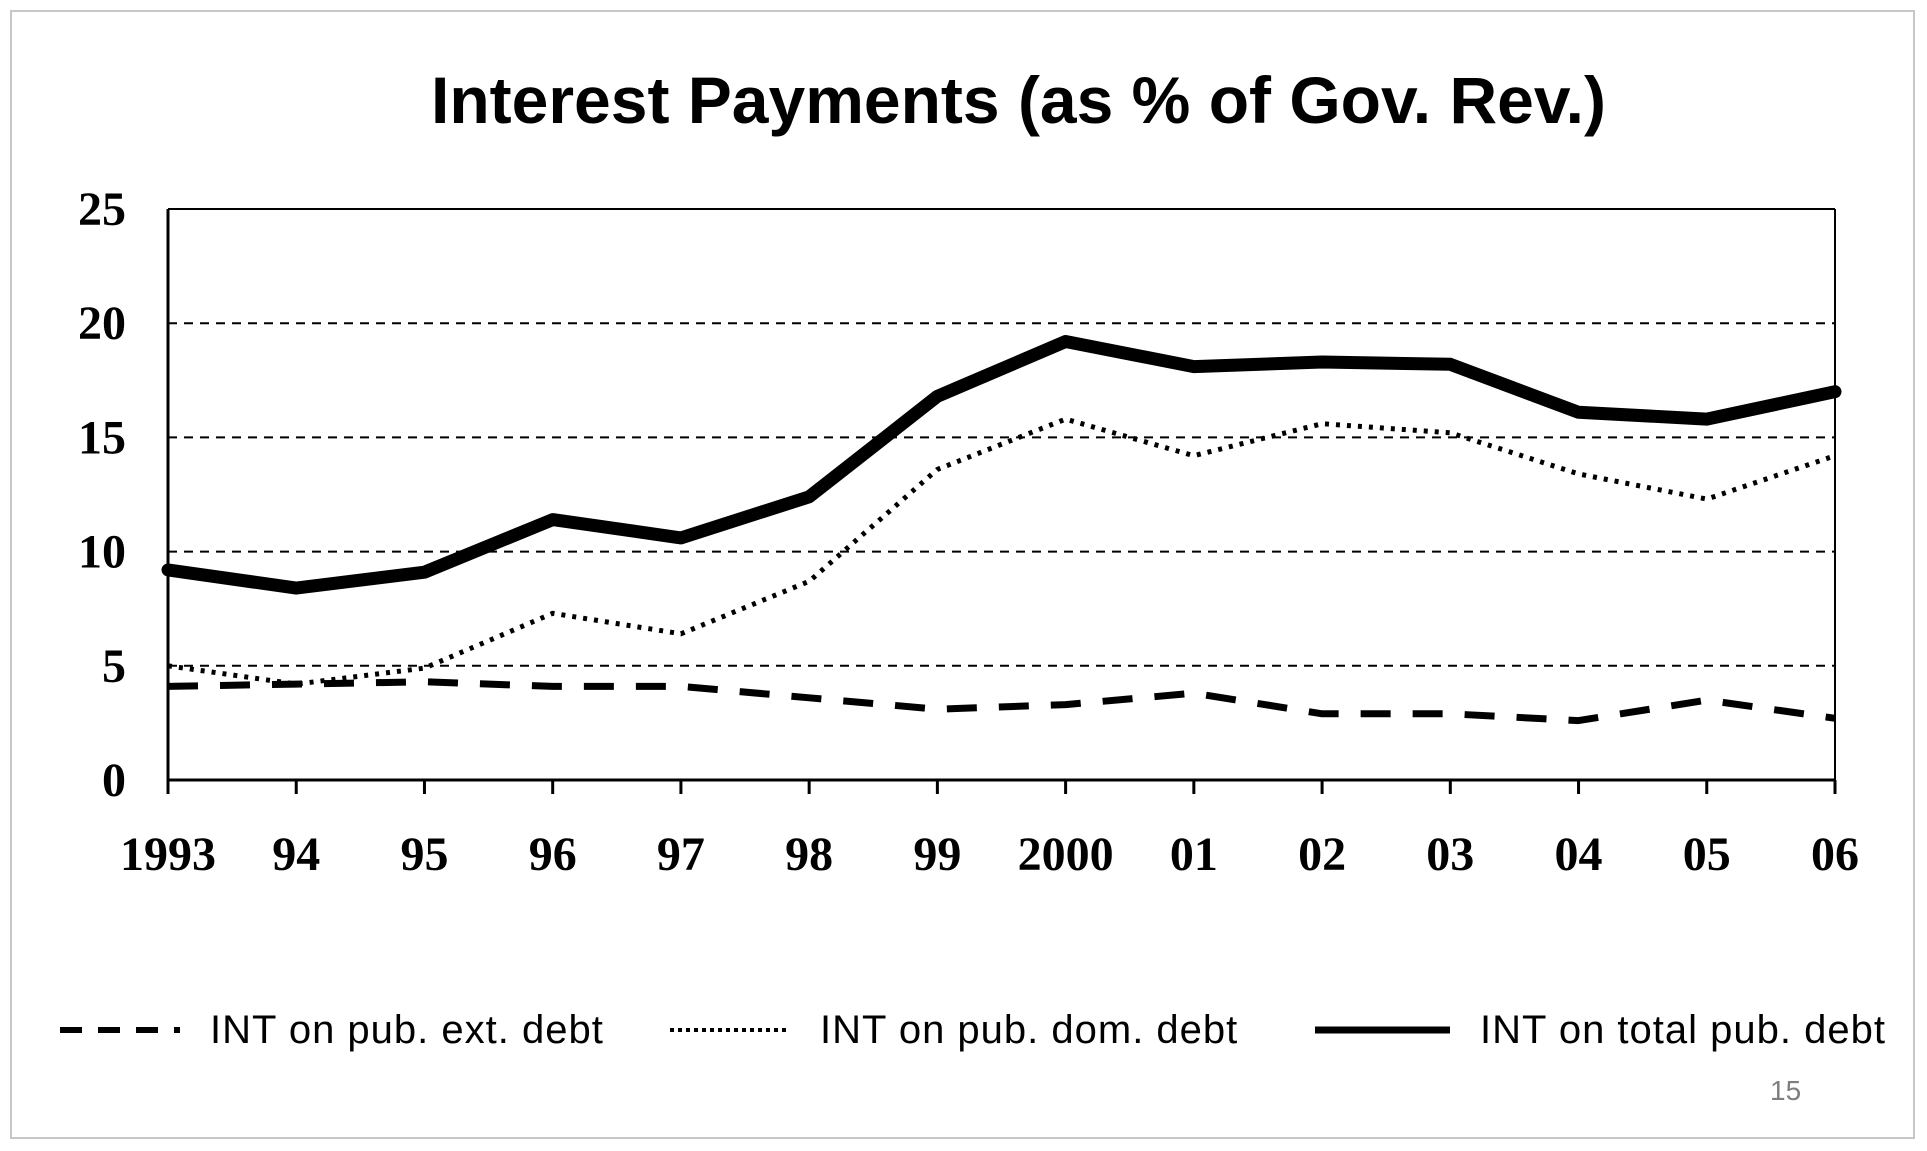 The height and width of the screenshot is (1151, 1927). What do you see at coordinates (114, 780) in the screenshot?
I see `y-tick-label: 0` at bounding box center [114, 780].